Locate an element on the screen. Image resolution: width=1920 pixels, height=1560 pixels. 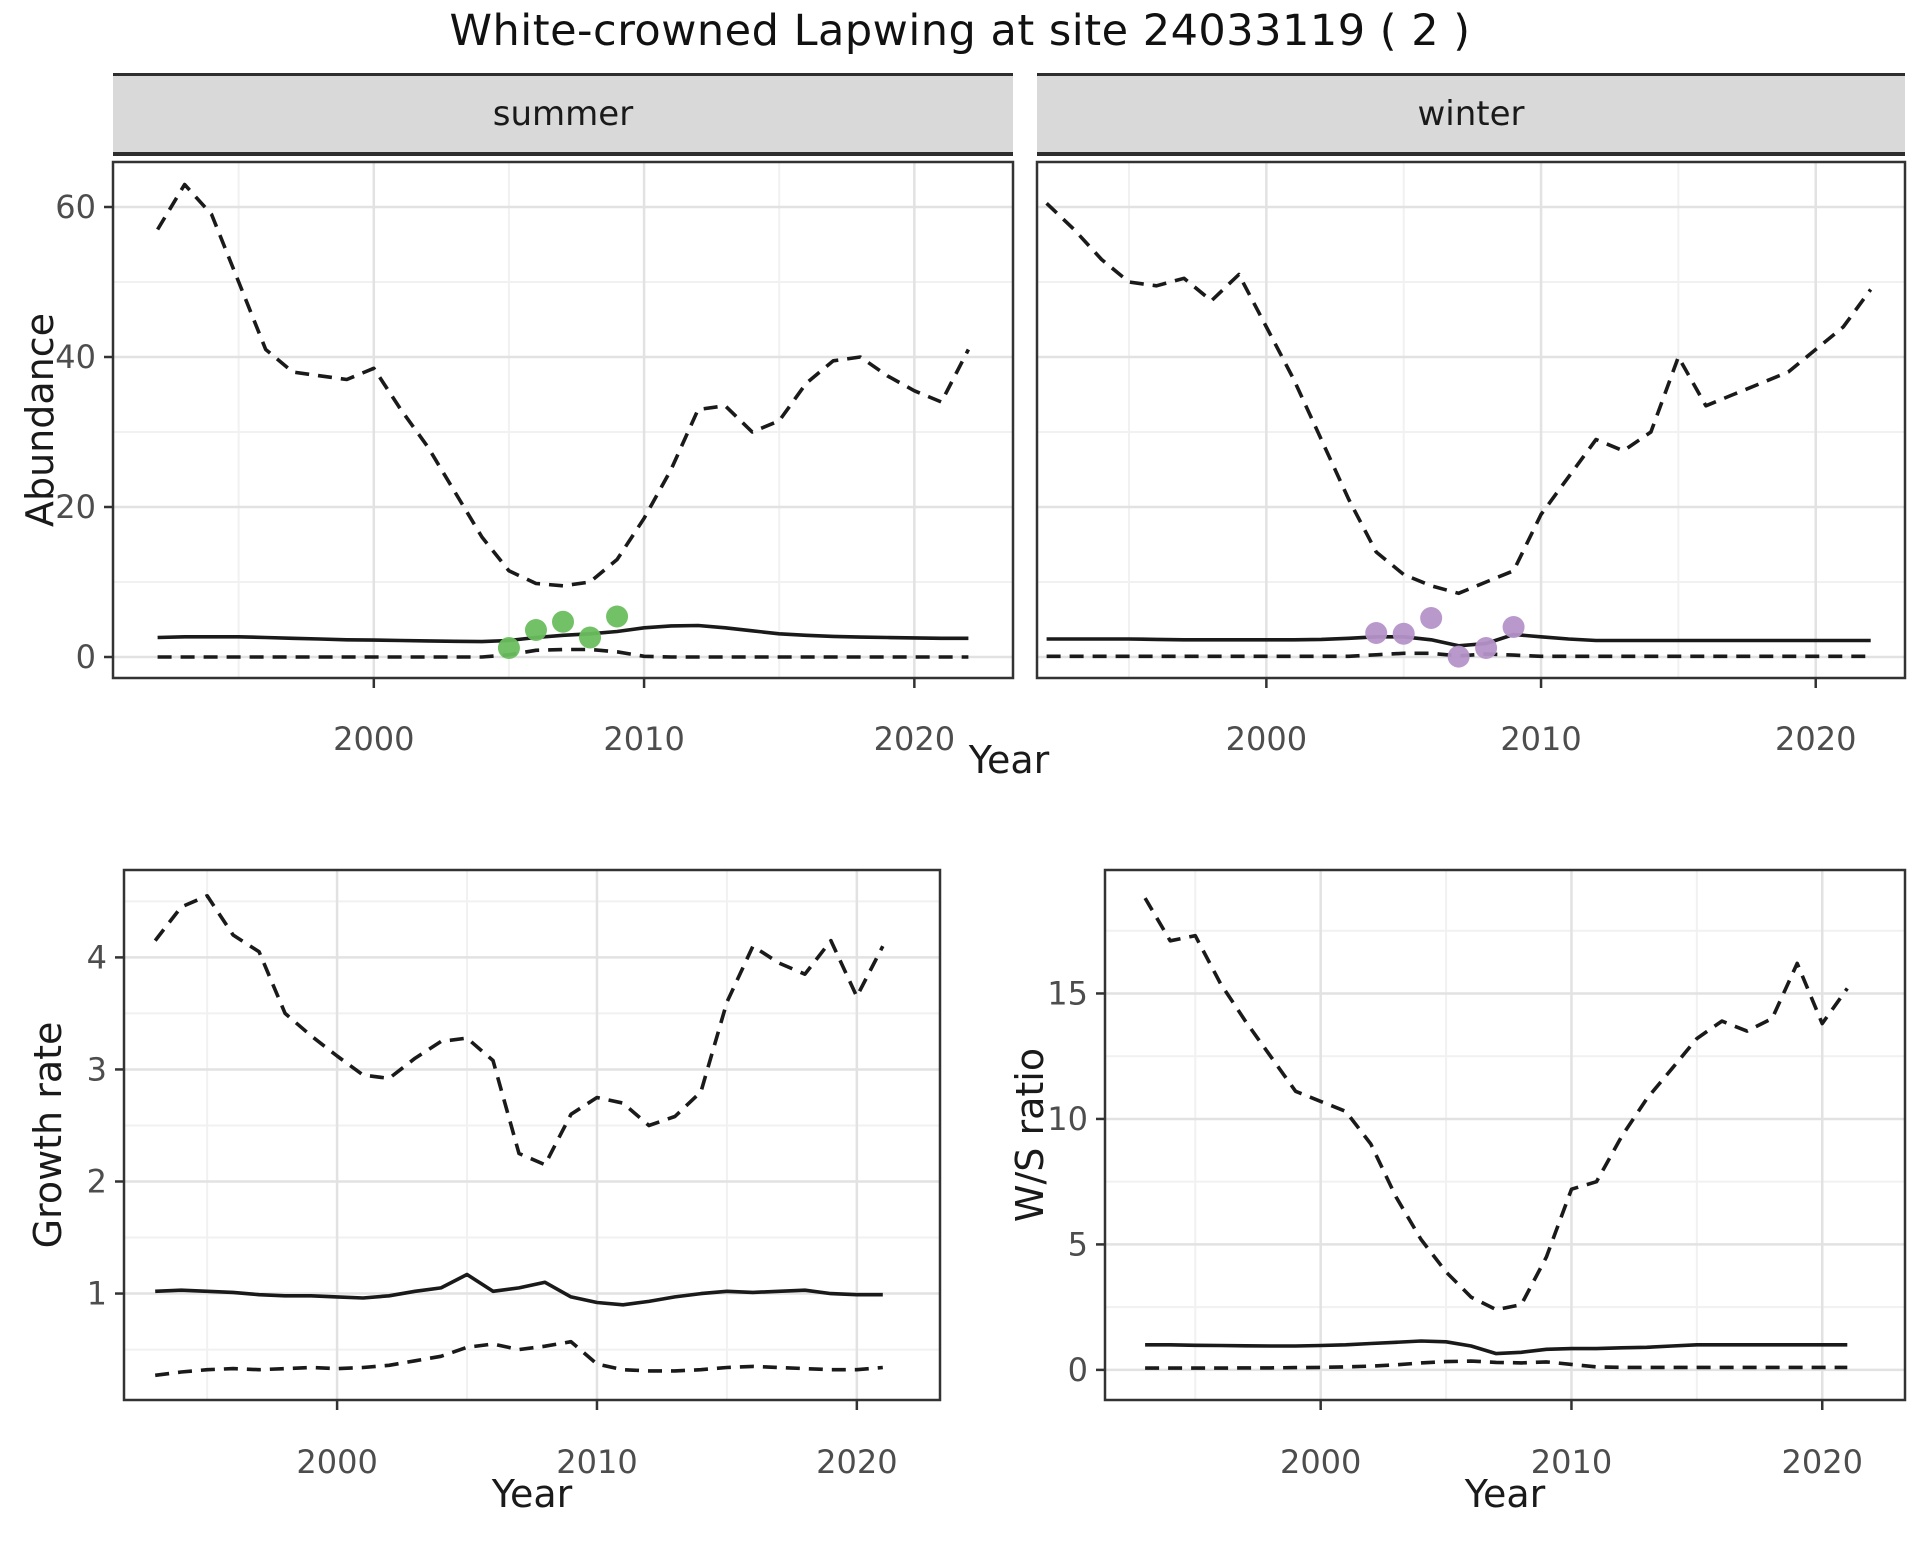
ws_ratio-median-line is located at coordinates (1496, 1347).